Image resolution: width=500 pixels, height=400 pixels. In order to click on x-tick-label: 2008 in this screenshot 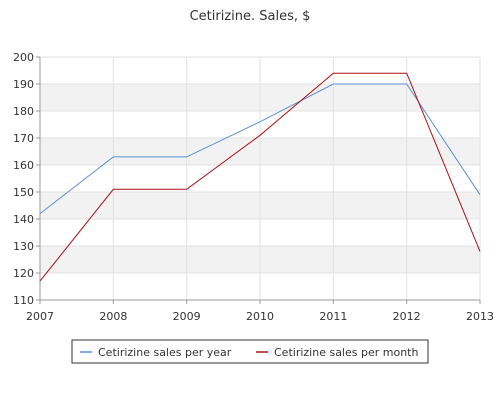, I will do `click(113, 316)`.